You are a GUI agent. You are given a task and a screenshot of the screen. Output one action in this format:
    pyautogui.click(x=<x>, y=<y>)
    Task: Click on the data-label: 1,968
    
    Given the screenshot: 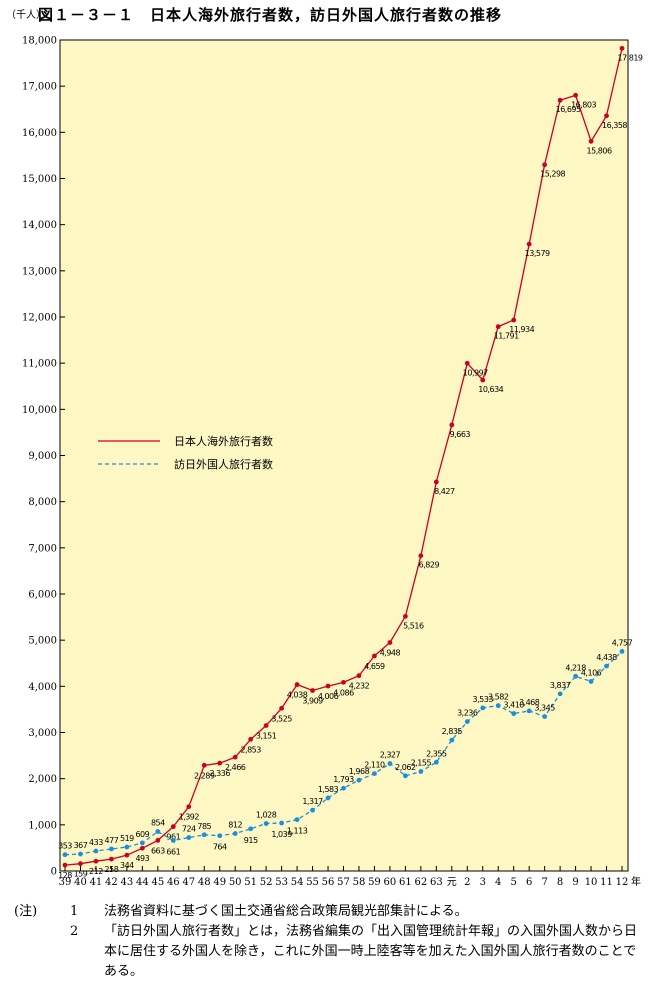 What is the action you would take?
    pyautogui.click(x=359, y=771)
    